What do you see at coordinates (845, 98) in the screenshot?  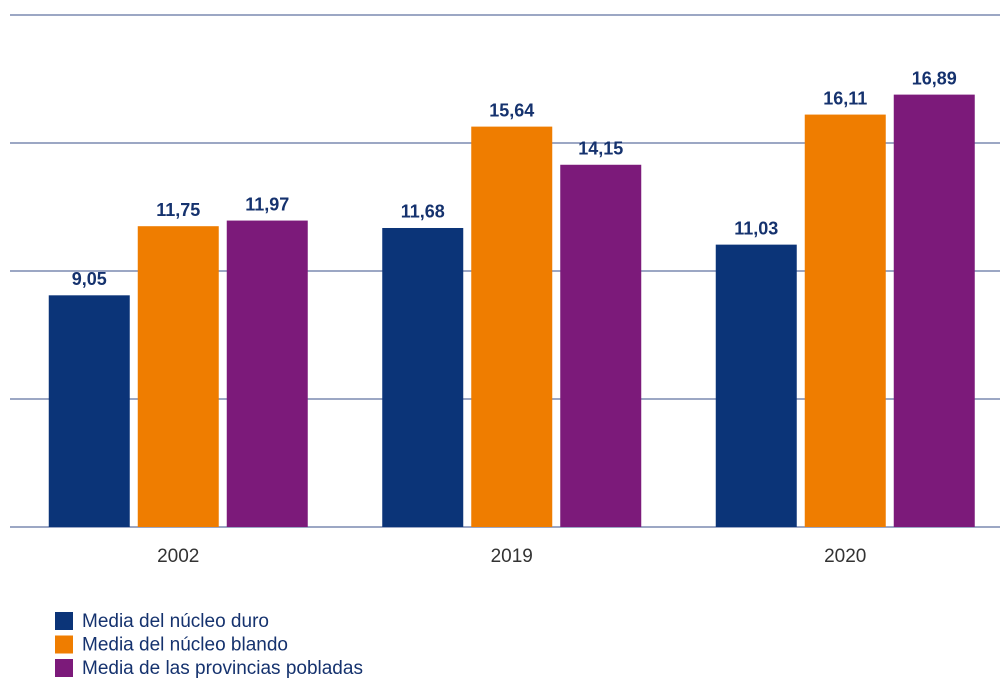 I see `value-label: 16,11` at bounding box center [845, 98].